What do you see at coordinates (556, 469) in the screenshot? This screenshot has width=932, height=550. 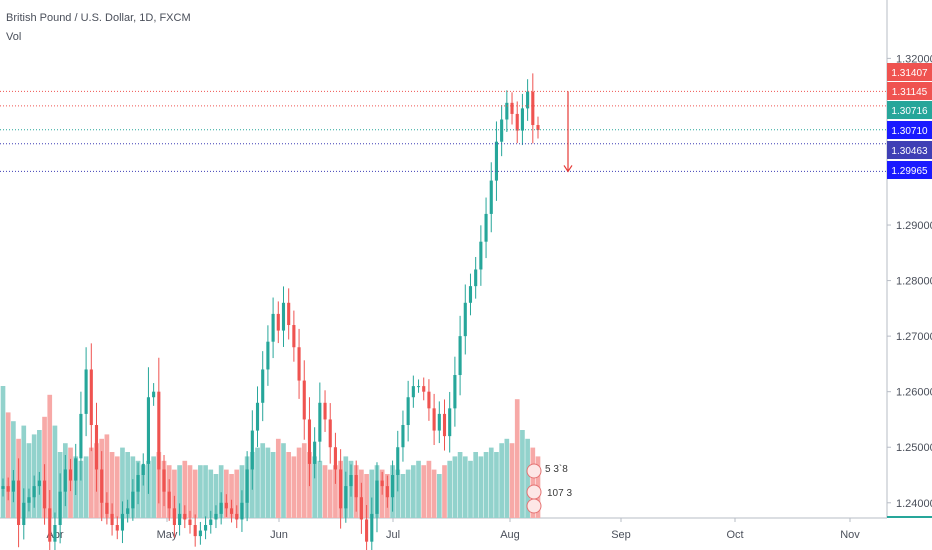 I see `event-marker-label: 5 3`8` at bounding box center [556, 469].